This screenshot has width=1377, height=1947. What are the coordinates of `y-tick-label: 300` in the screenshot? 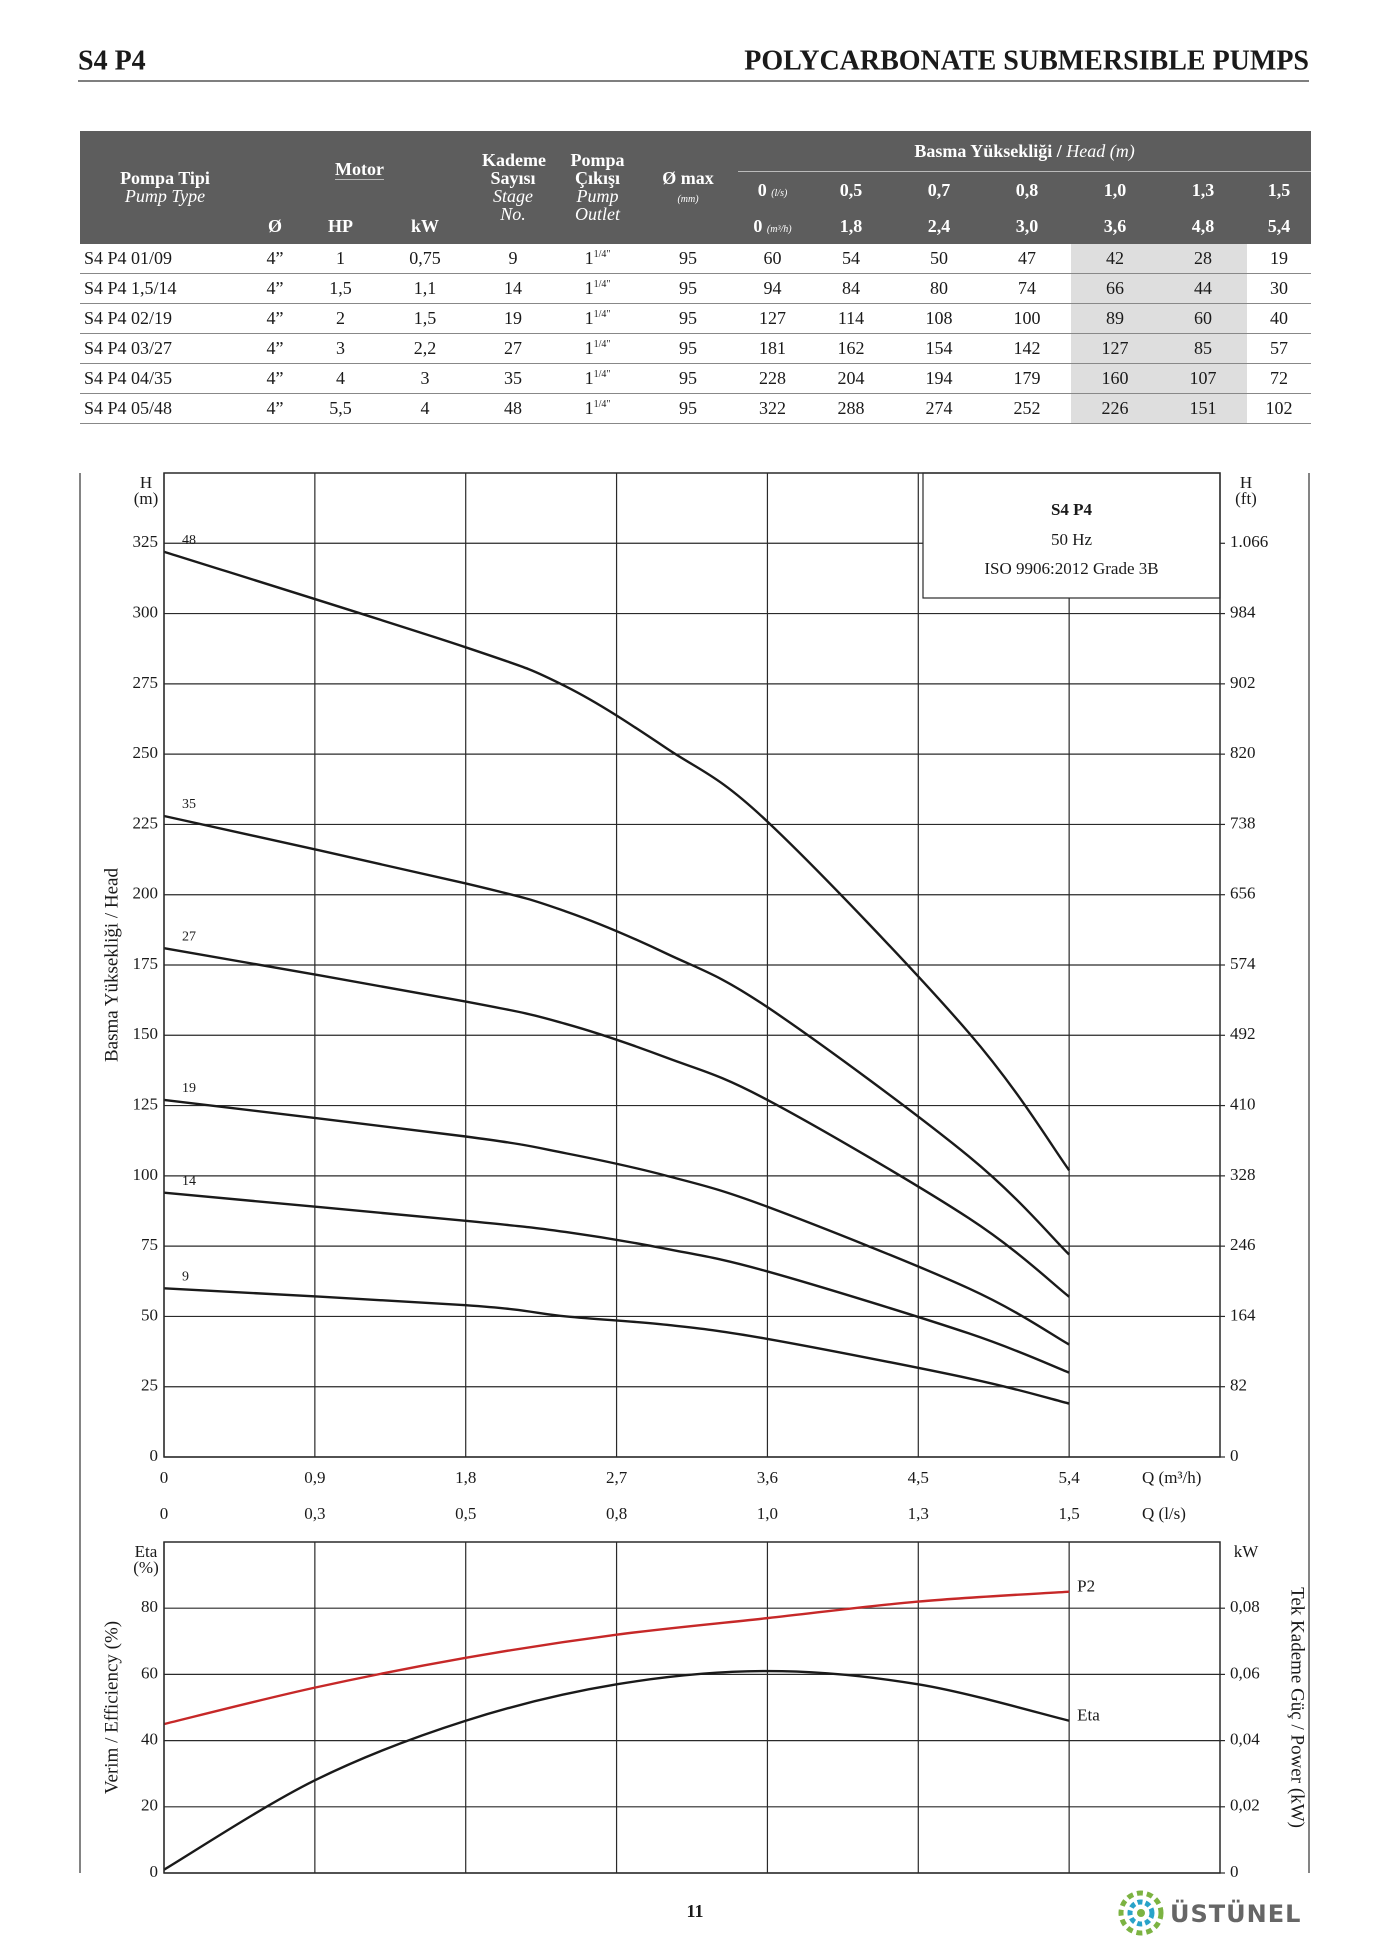 It's located at (146, 611).